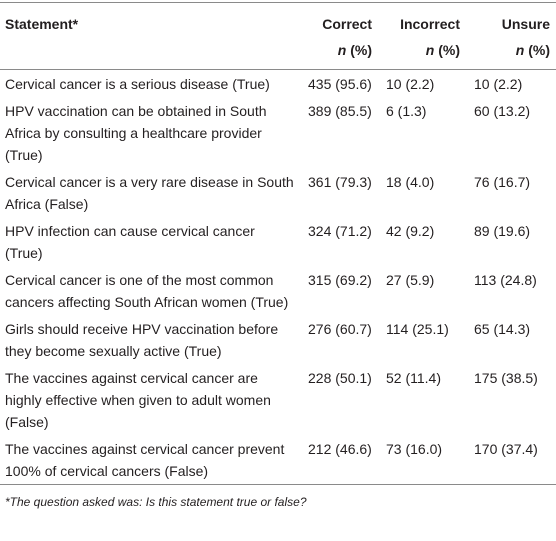 The image size is (556, 541). I want to click on header-cell: Unsure n (%), so click(511, 36).